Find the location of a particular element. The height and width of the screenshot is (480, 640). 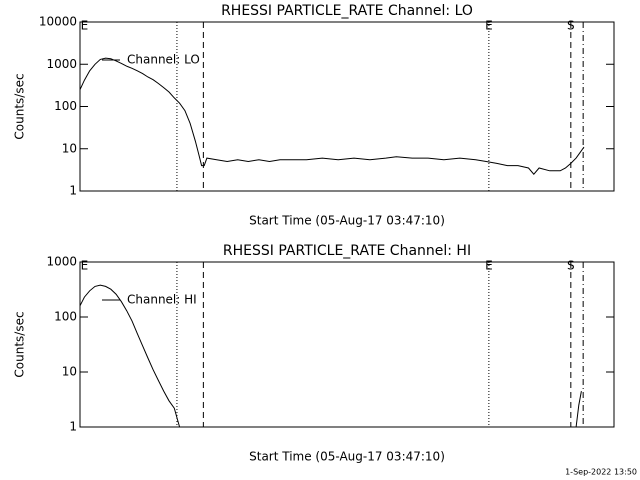

footer: 1-Sep-2022 13:50 is located at coordinates (601, 472).